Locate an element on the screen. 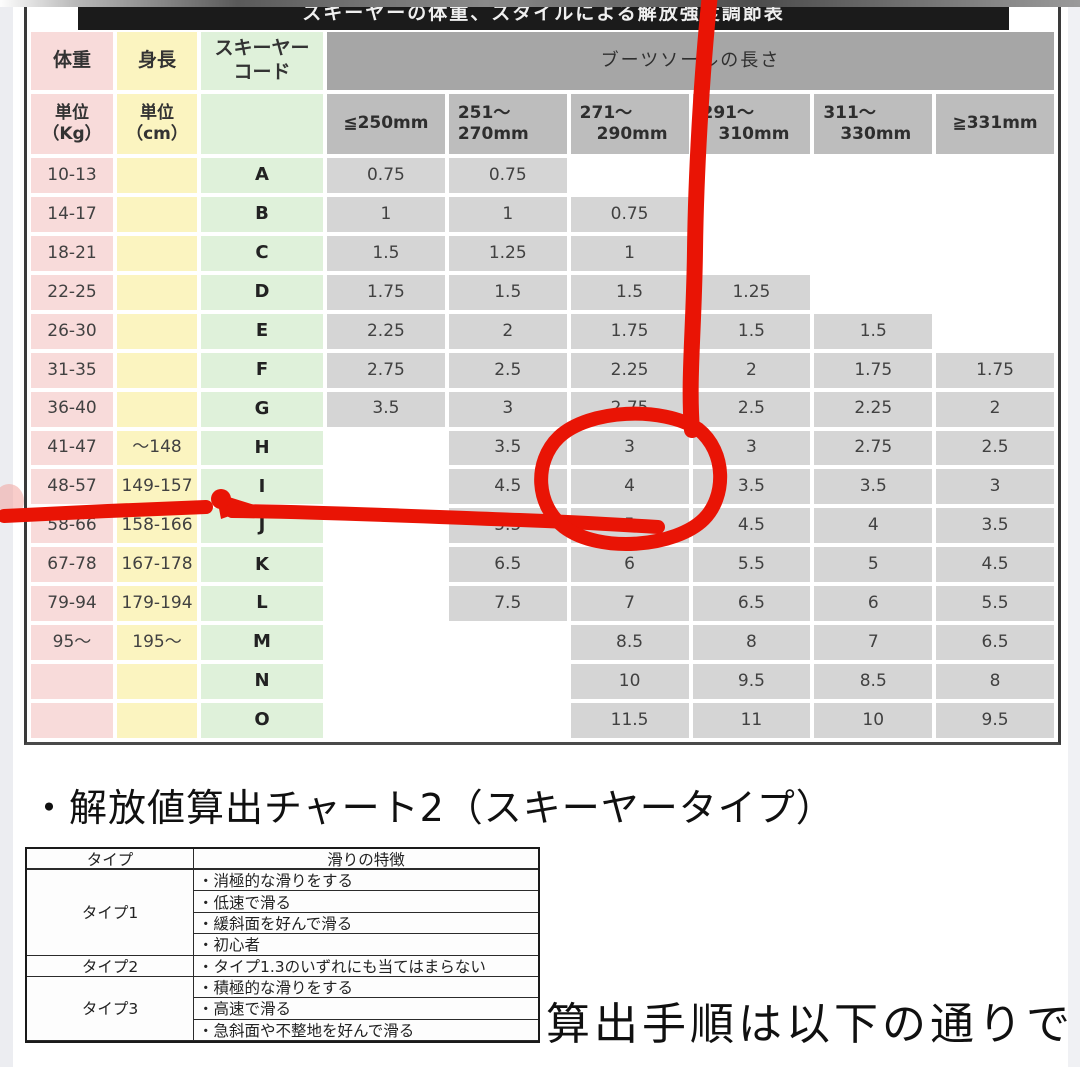 The height and width of the screenshot is (1080, 1080). release-value-cell: 1.75 is located at coordinates (629, 331).